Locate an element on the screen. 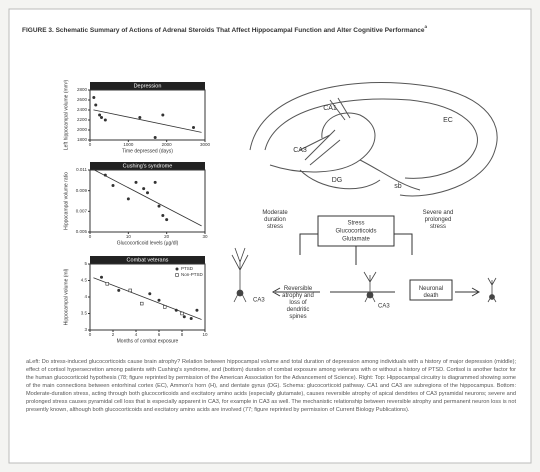  region-label: sb is located at coordinates (398, 186).